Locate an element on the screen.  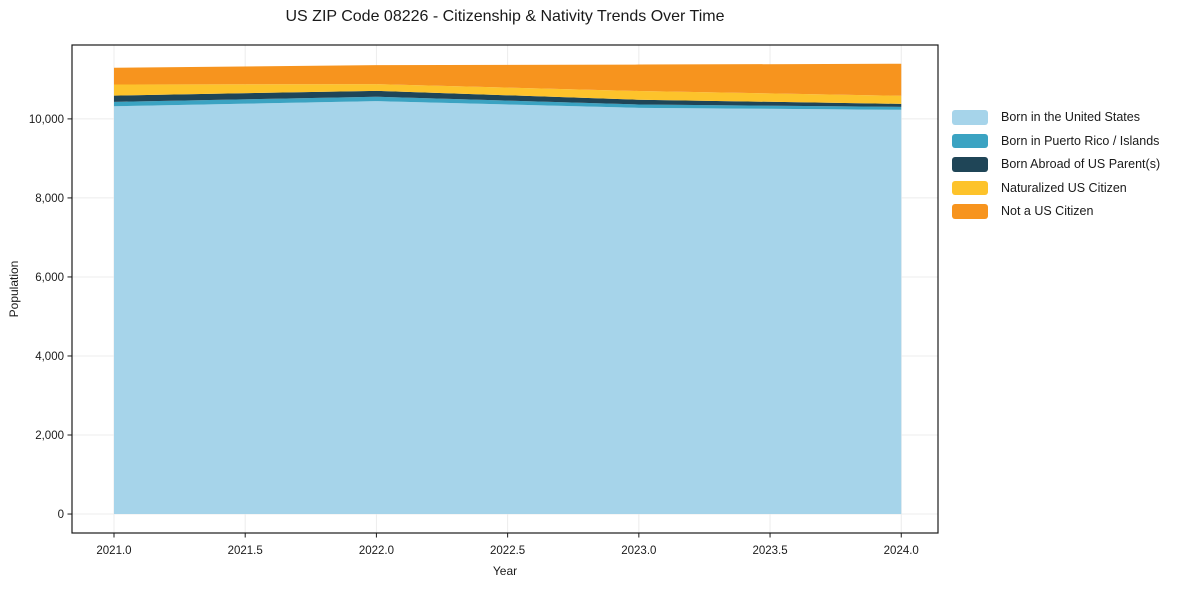
legend-item: Born in the United States is located at coordinates (1056, 117).